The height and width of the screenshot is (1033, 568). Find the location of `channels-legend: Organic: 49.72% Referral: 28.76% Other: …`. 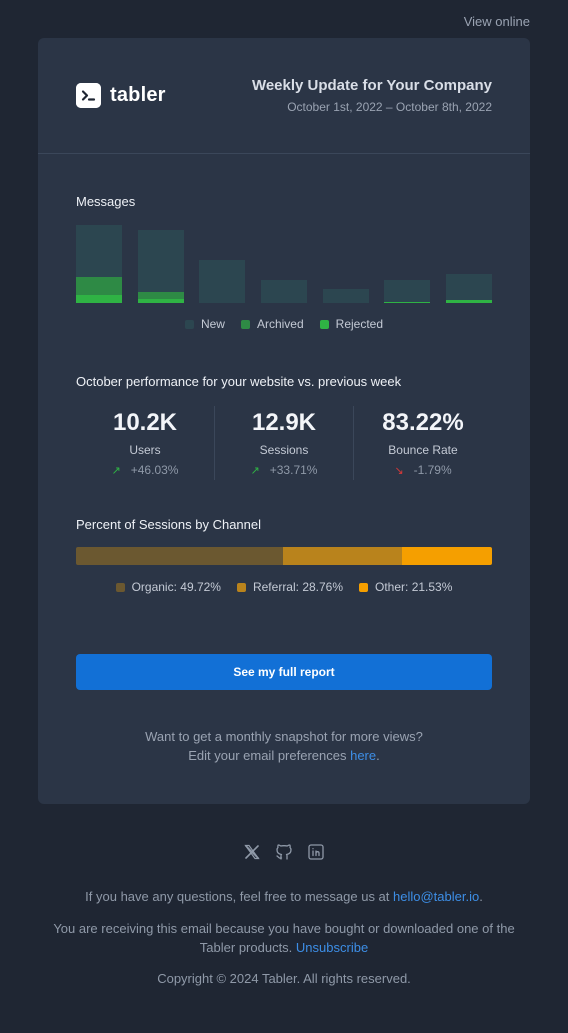

channels-legend: Organic: 49.72% Referral: 28.76% Other: … is located at coordinates (284, 587).